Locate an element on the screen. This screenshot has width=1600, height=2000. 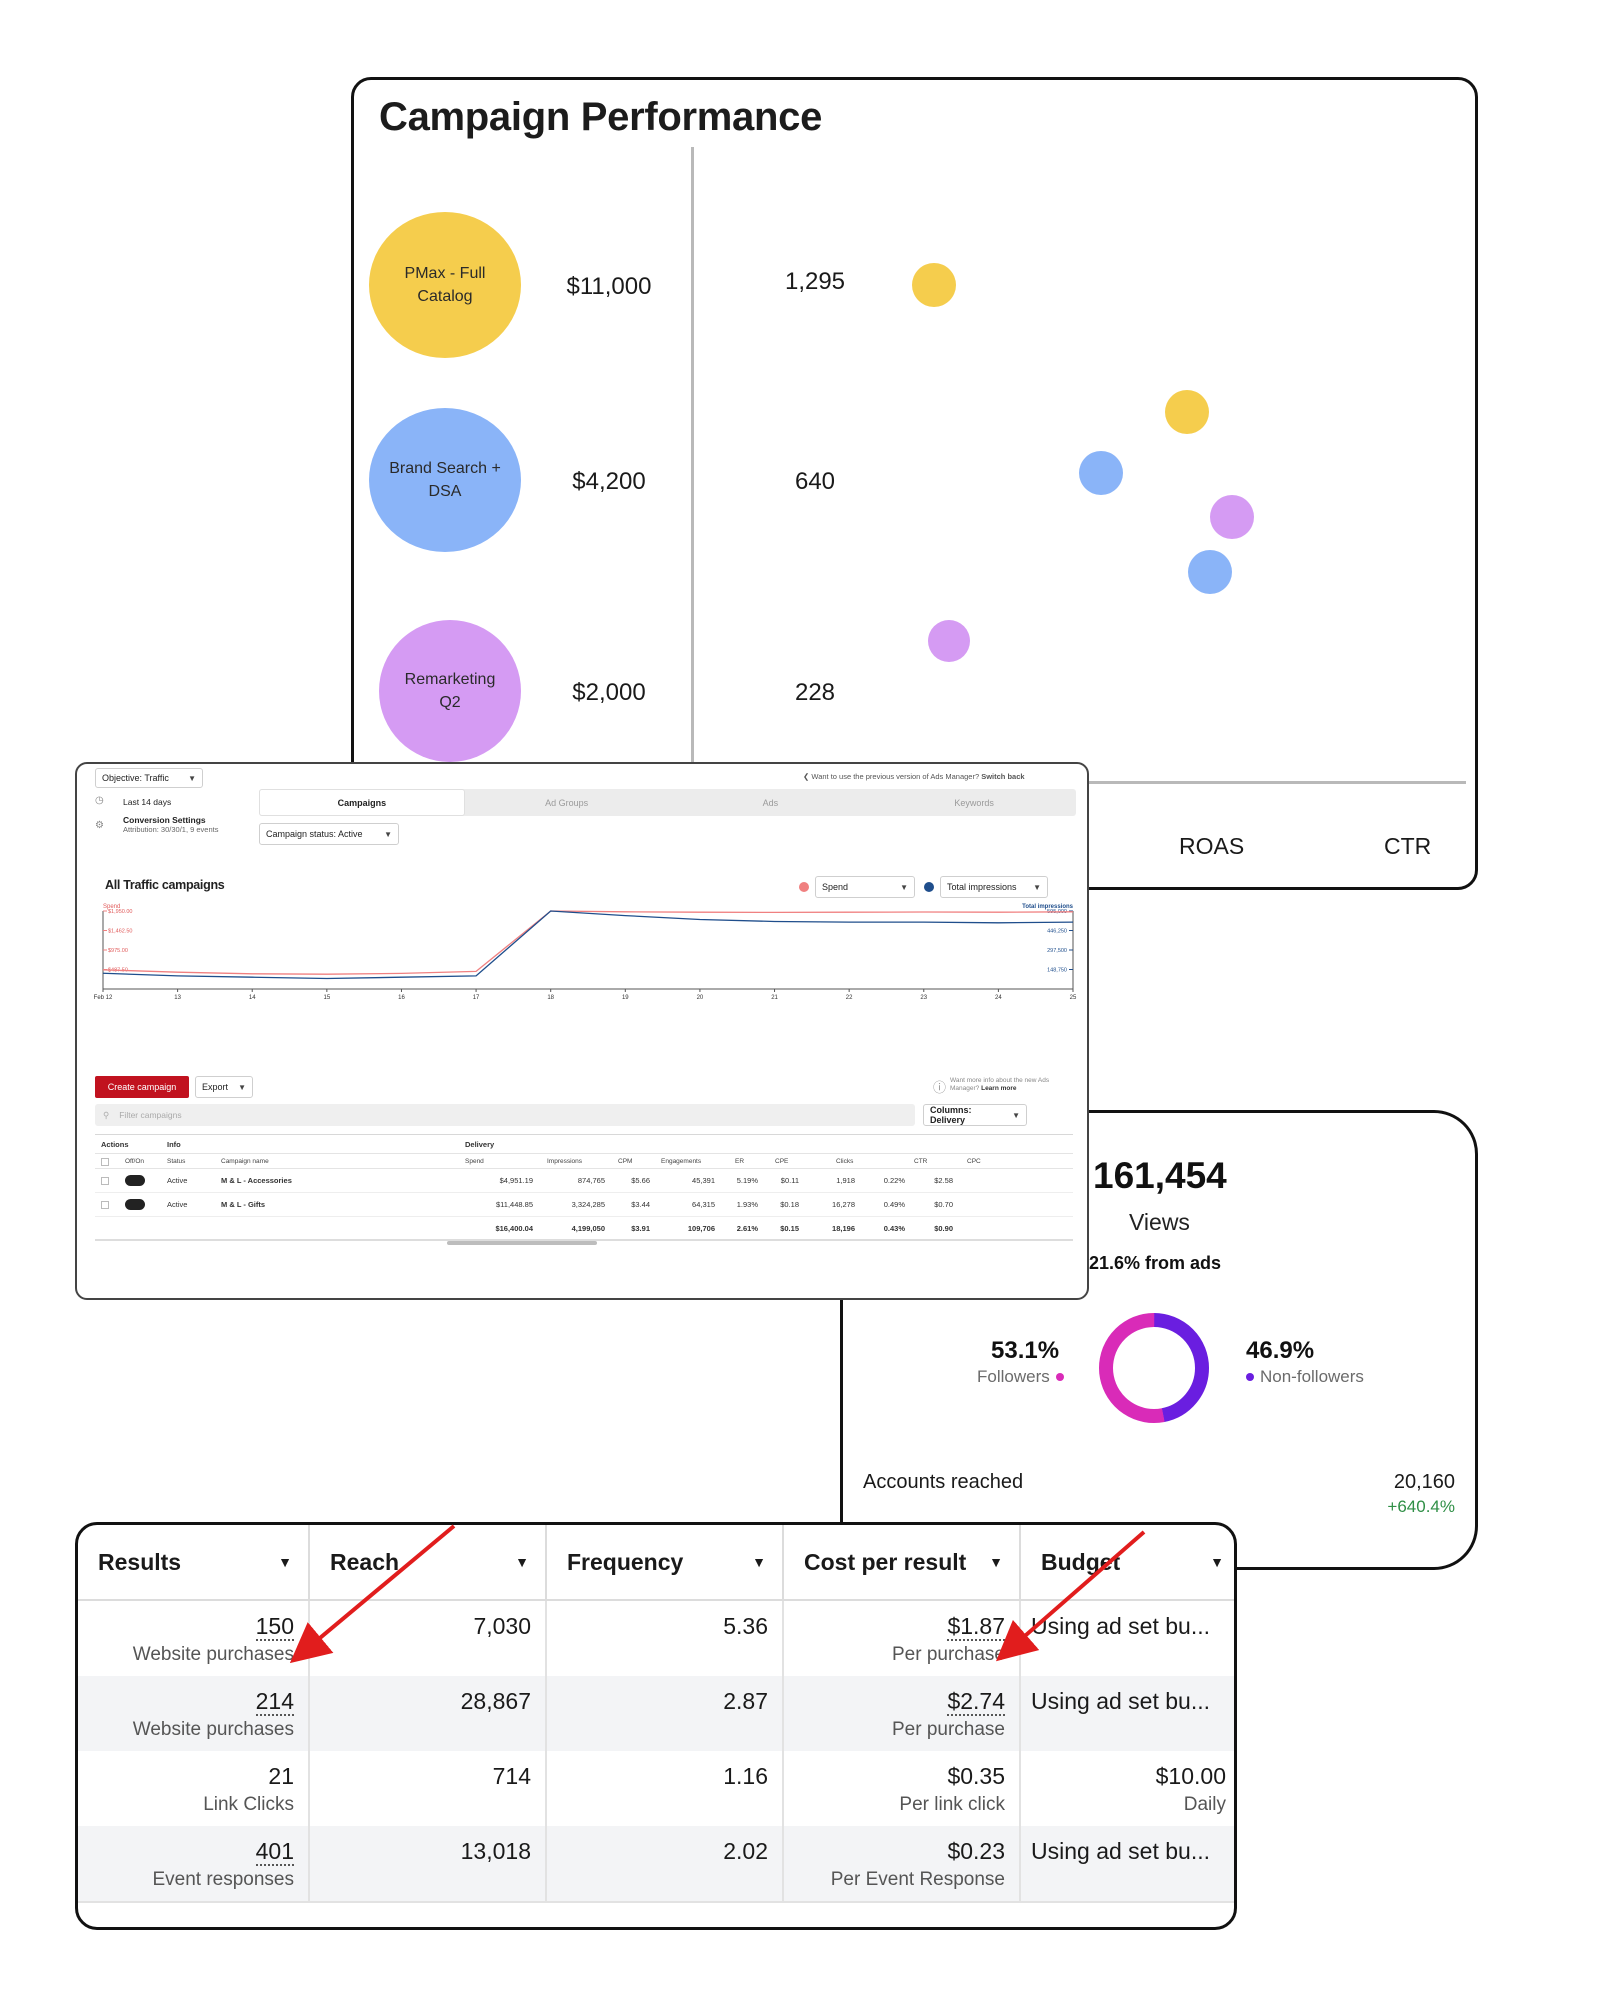
campaign-count: 1,295 is located at coordinates (815, 281).